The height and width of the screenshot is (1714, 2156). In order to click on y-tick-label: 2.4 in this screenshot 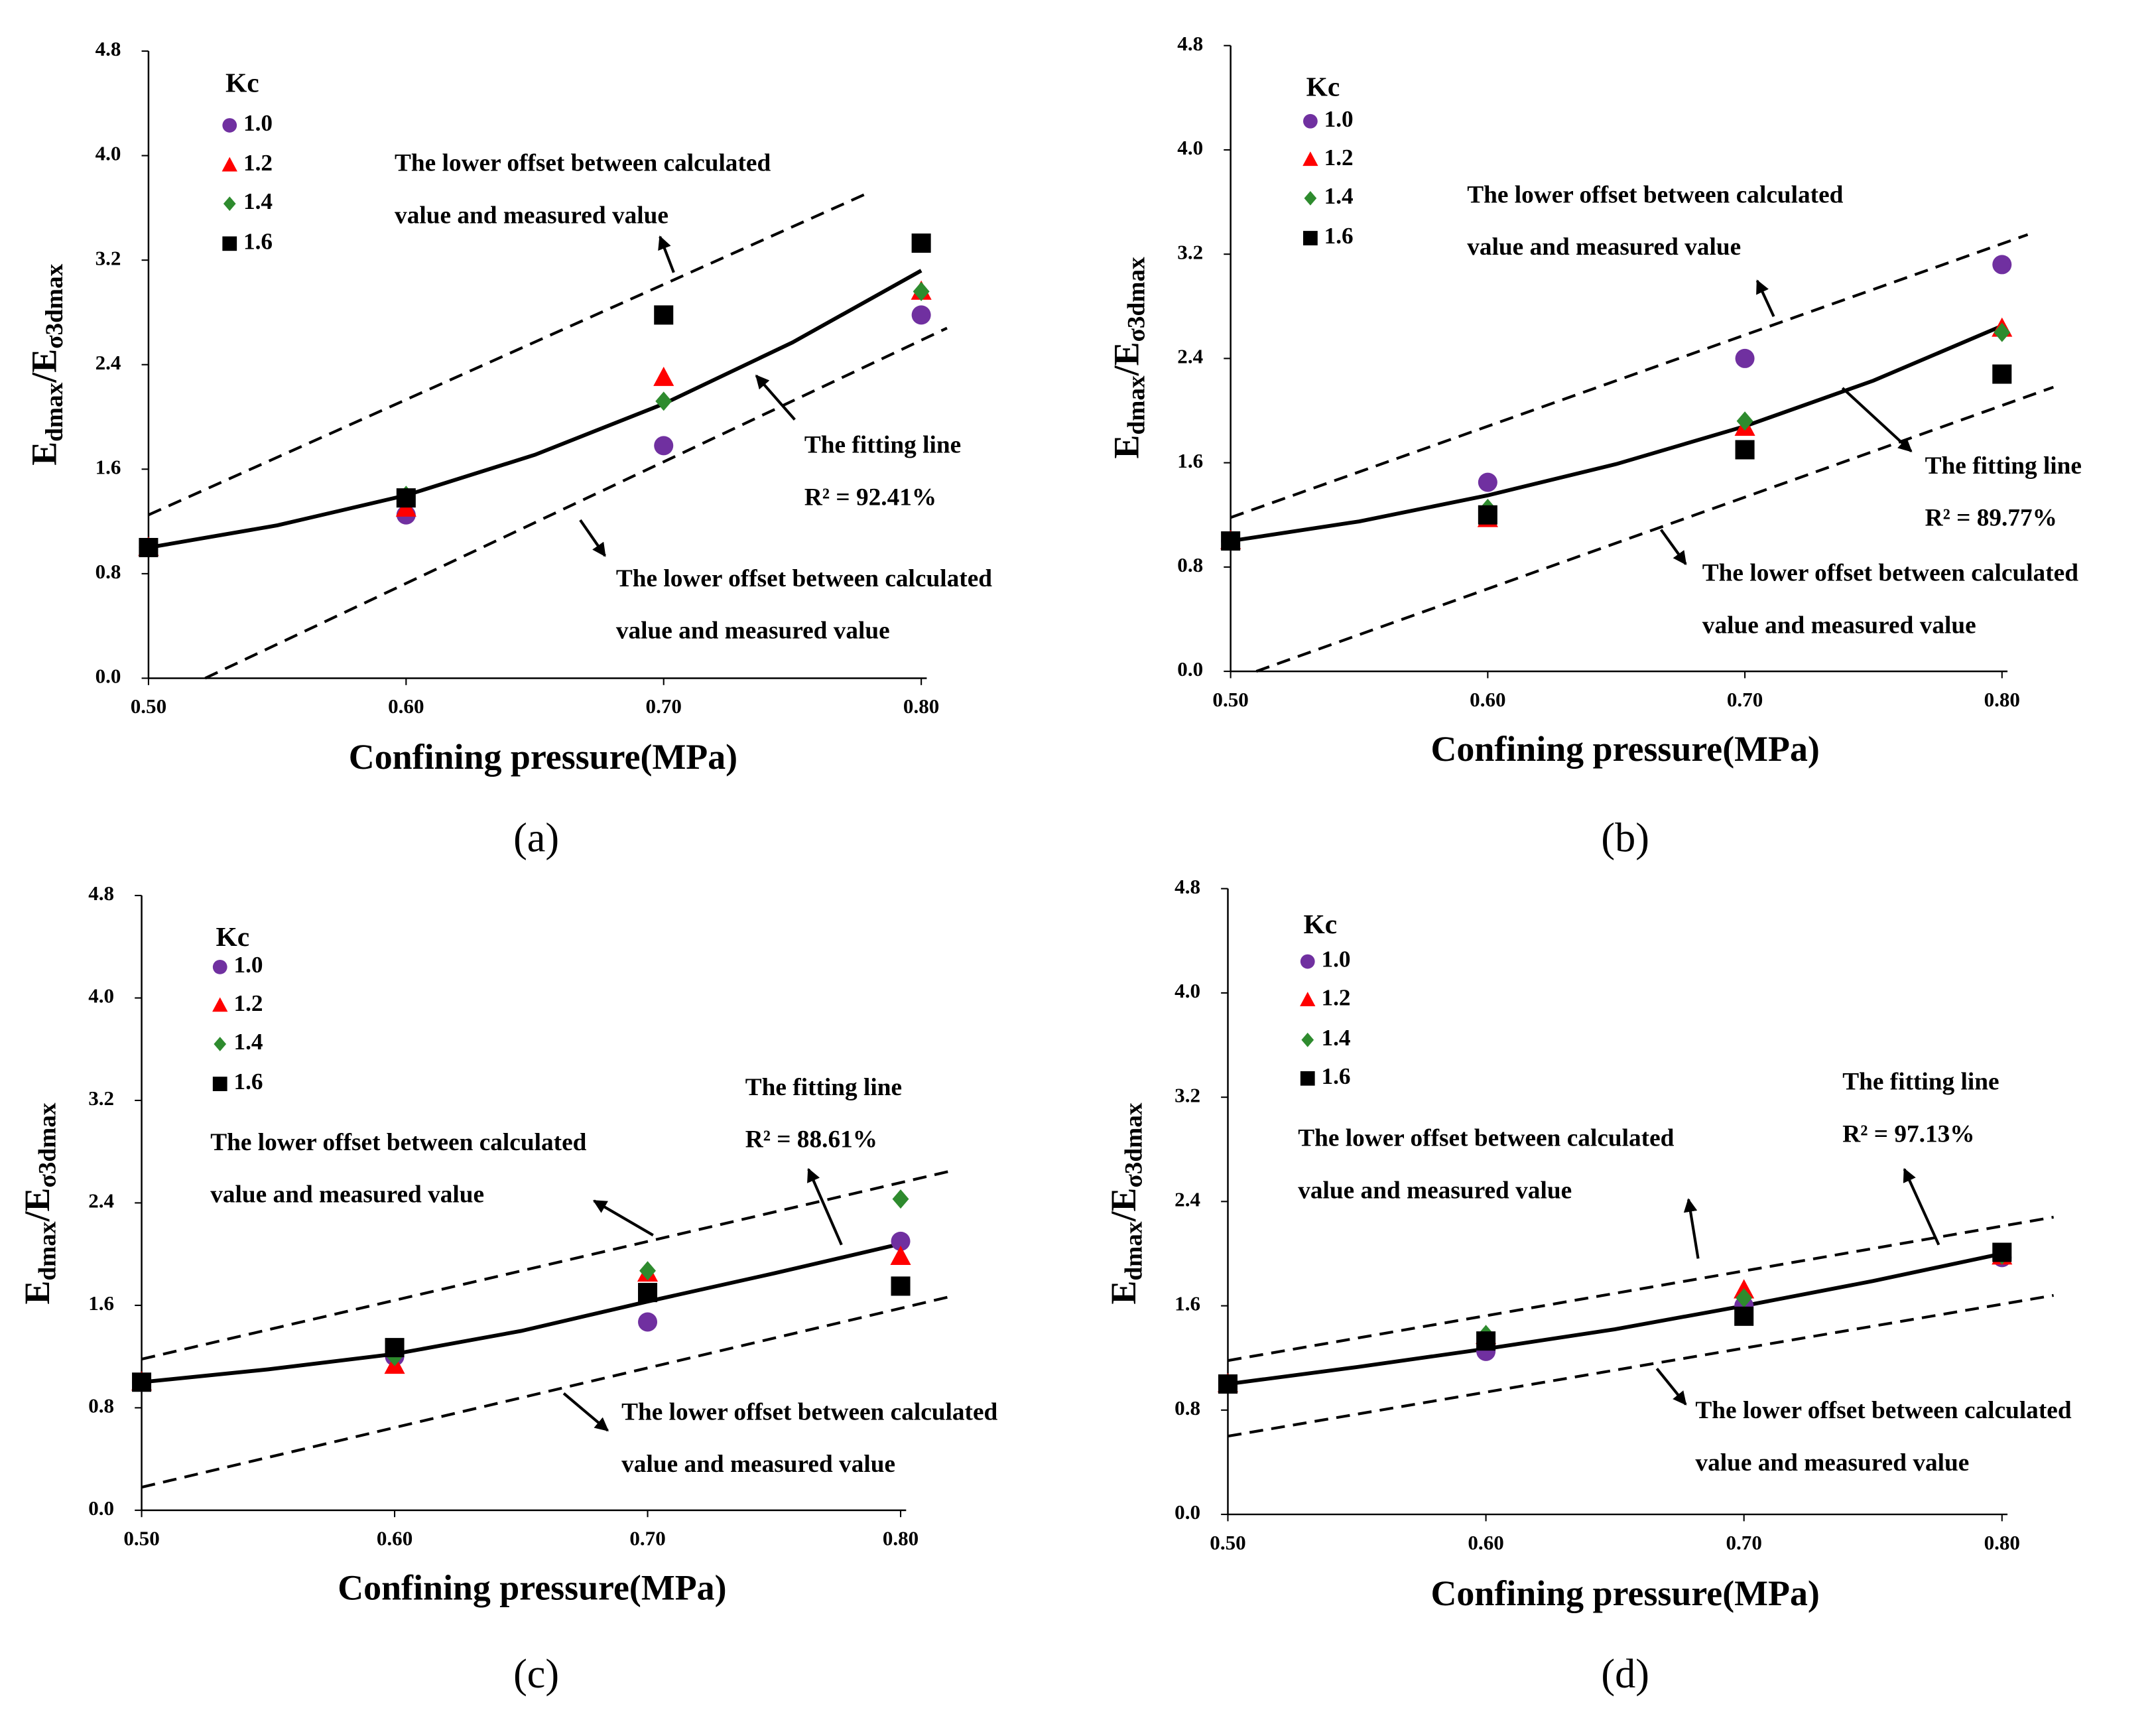, I will do `click(108, 362)`.